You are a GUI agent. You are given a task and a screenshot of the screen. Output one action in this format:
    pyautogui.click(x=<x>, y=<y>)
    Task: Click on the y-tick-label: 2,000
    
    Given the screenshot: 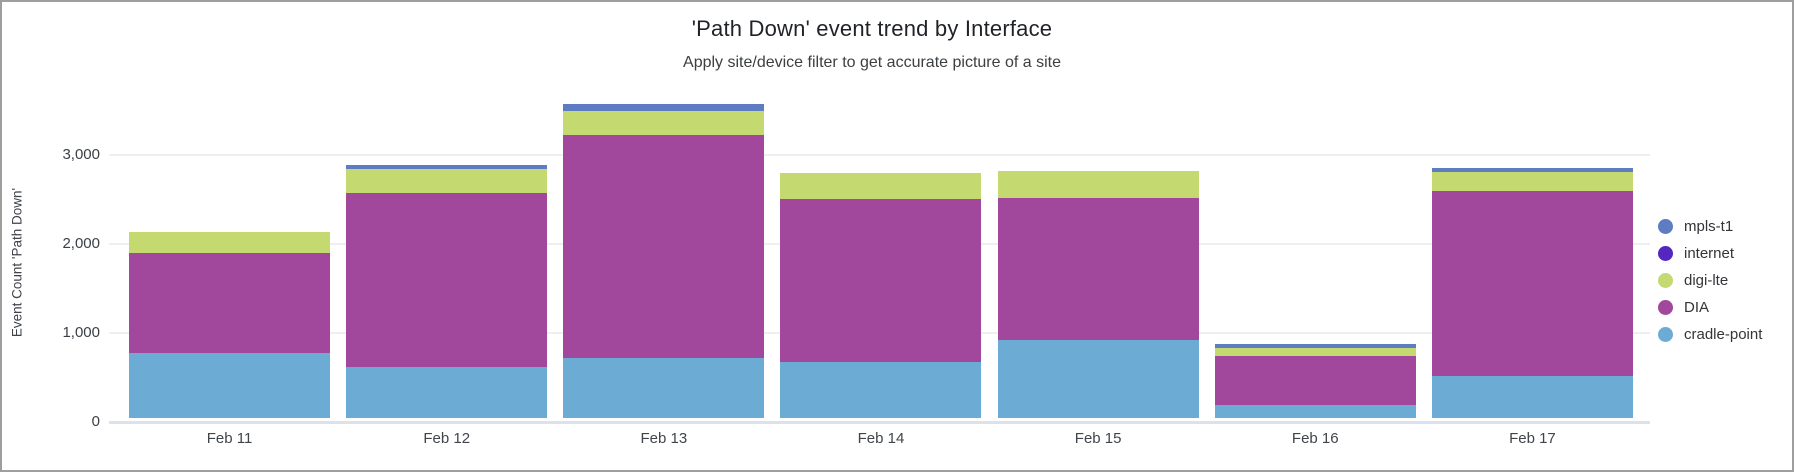 What is the action you would take?
    pyautogui.click(x=81, y=244)
    